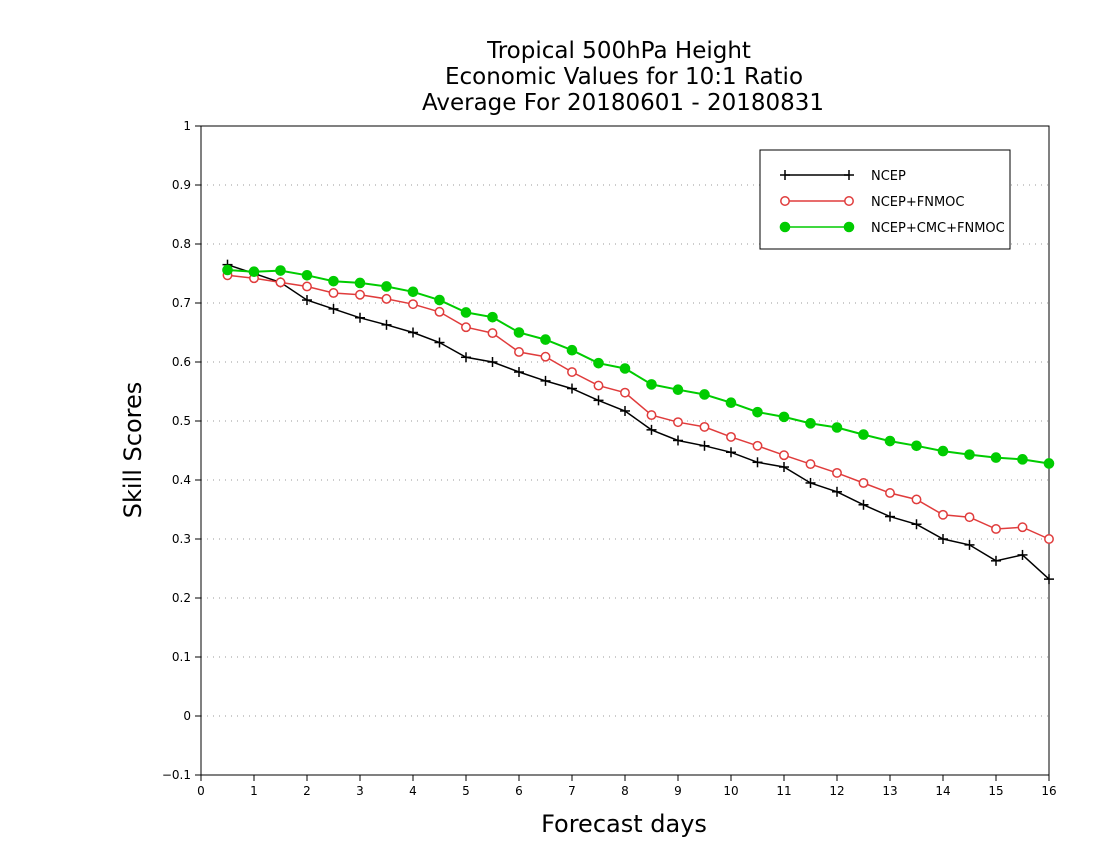 The height and width of the screenshot is (850, 1100). I want to click on x-tick-label: 11, so click(783, 791).